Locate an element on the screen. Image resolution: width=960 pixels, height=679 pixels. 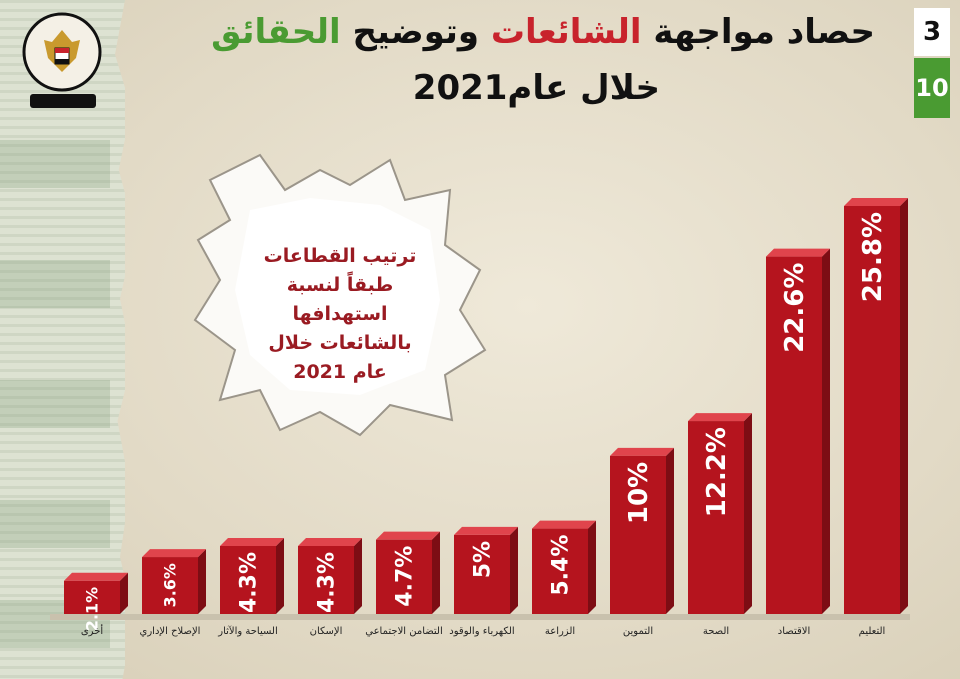
page-number-total: 10 is located at coordinates (932, 88).